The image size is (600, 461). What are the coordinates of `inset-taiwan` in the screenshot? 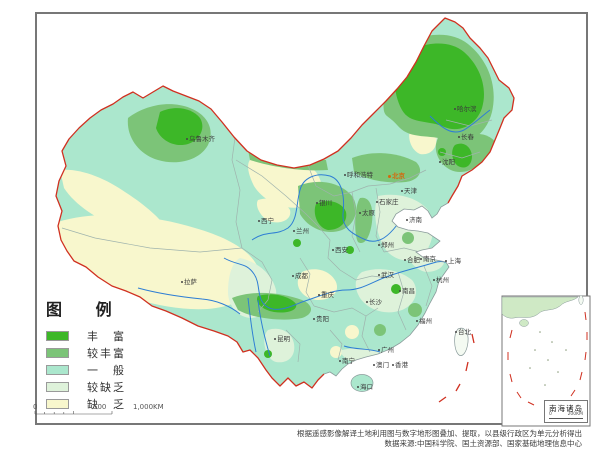 It's located at (581, 300).